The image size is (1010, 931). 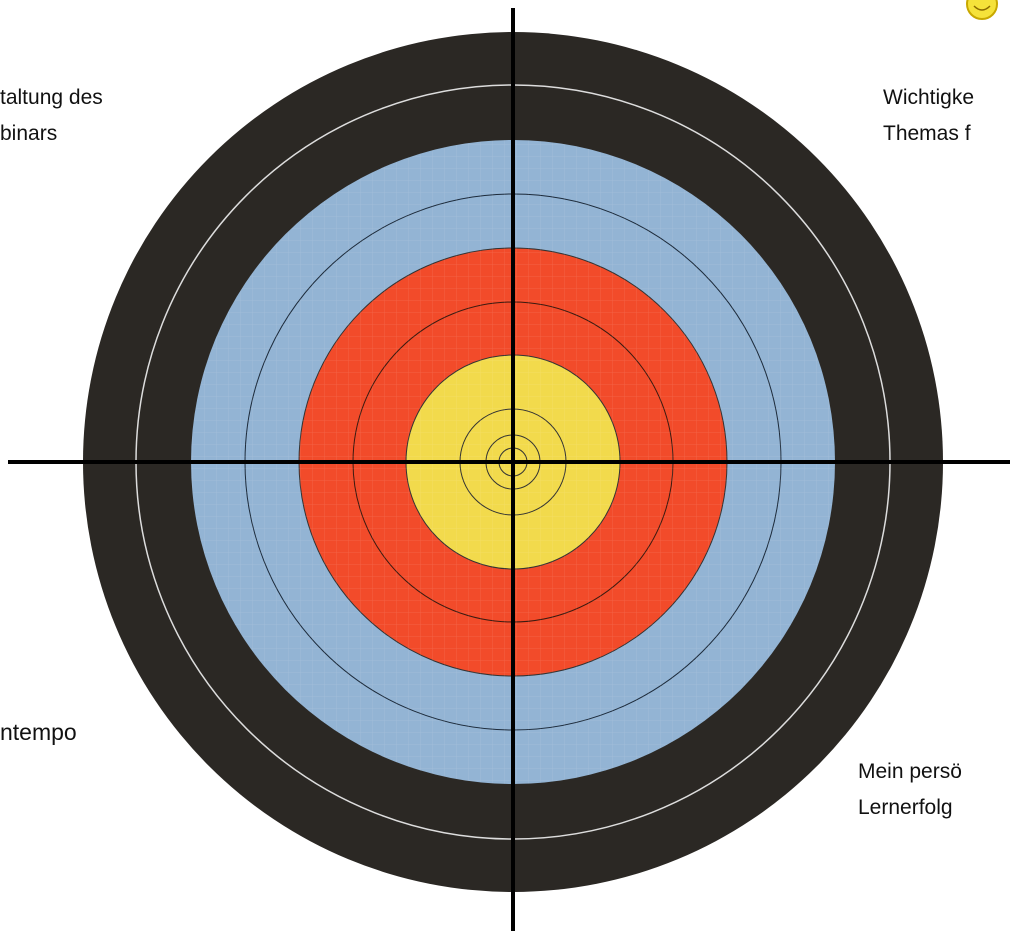 What do you see at coordinates (905, 807) in the screenshot?
I see `label-line: Lernerfolg` at bounding box center [905, 807].